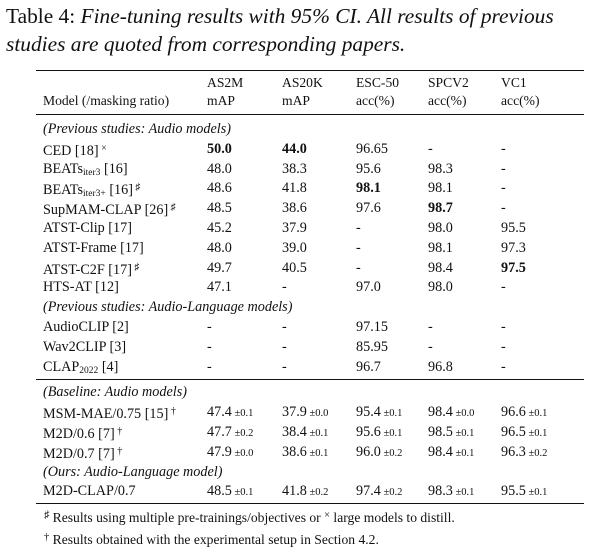 This screenshot has width=605, height=550. Describe the element at coordinates (524, 453) in the screenshot. I see `value-cell: 96.3 ±0.2` at that location.